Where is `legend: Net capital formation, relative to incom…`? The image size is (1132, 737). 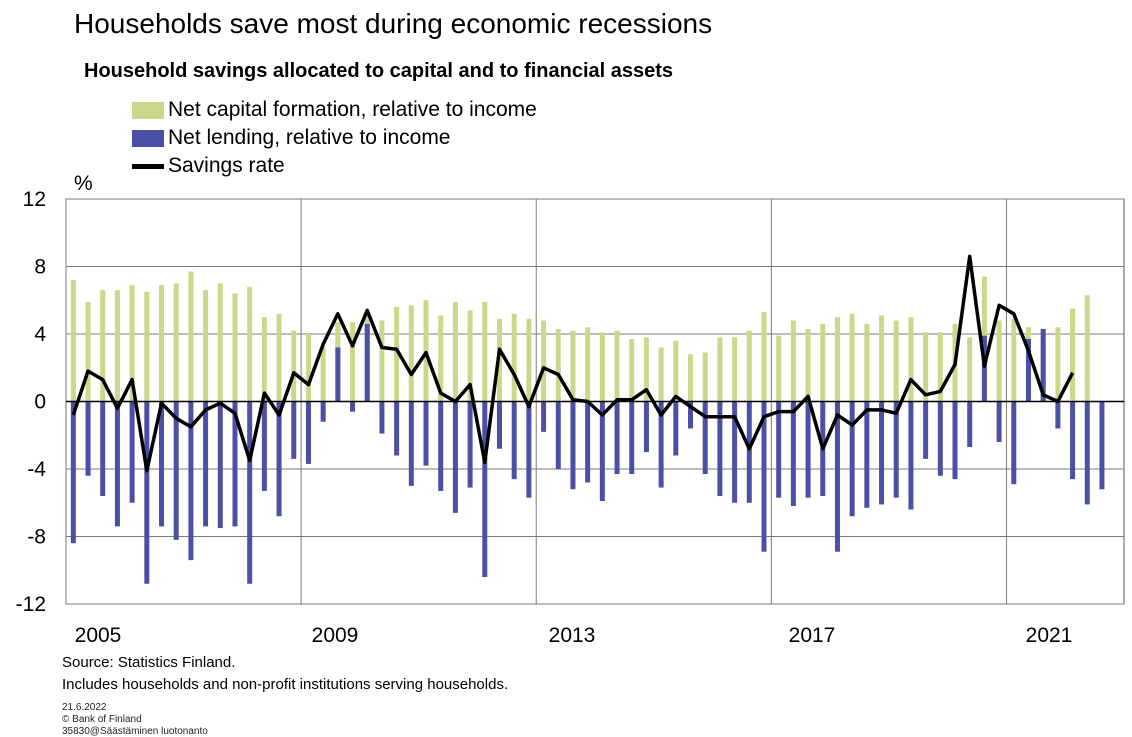
legend: Net capital formation, relative to incom… is located at coordinates (334, 138).